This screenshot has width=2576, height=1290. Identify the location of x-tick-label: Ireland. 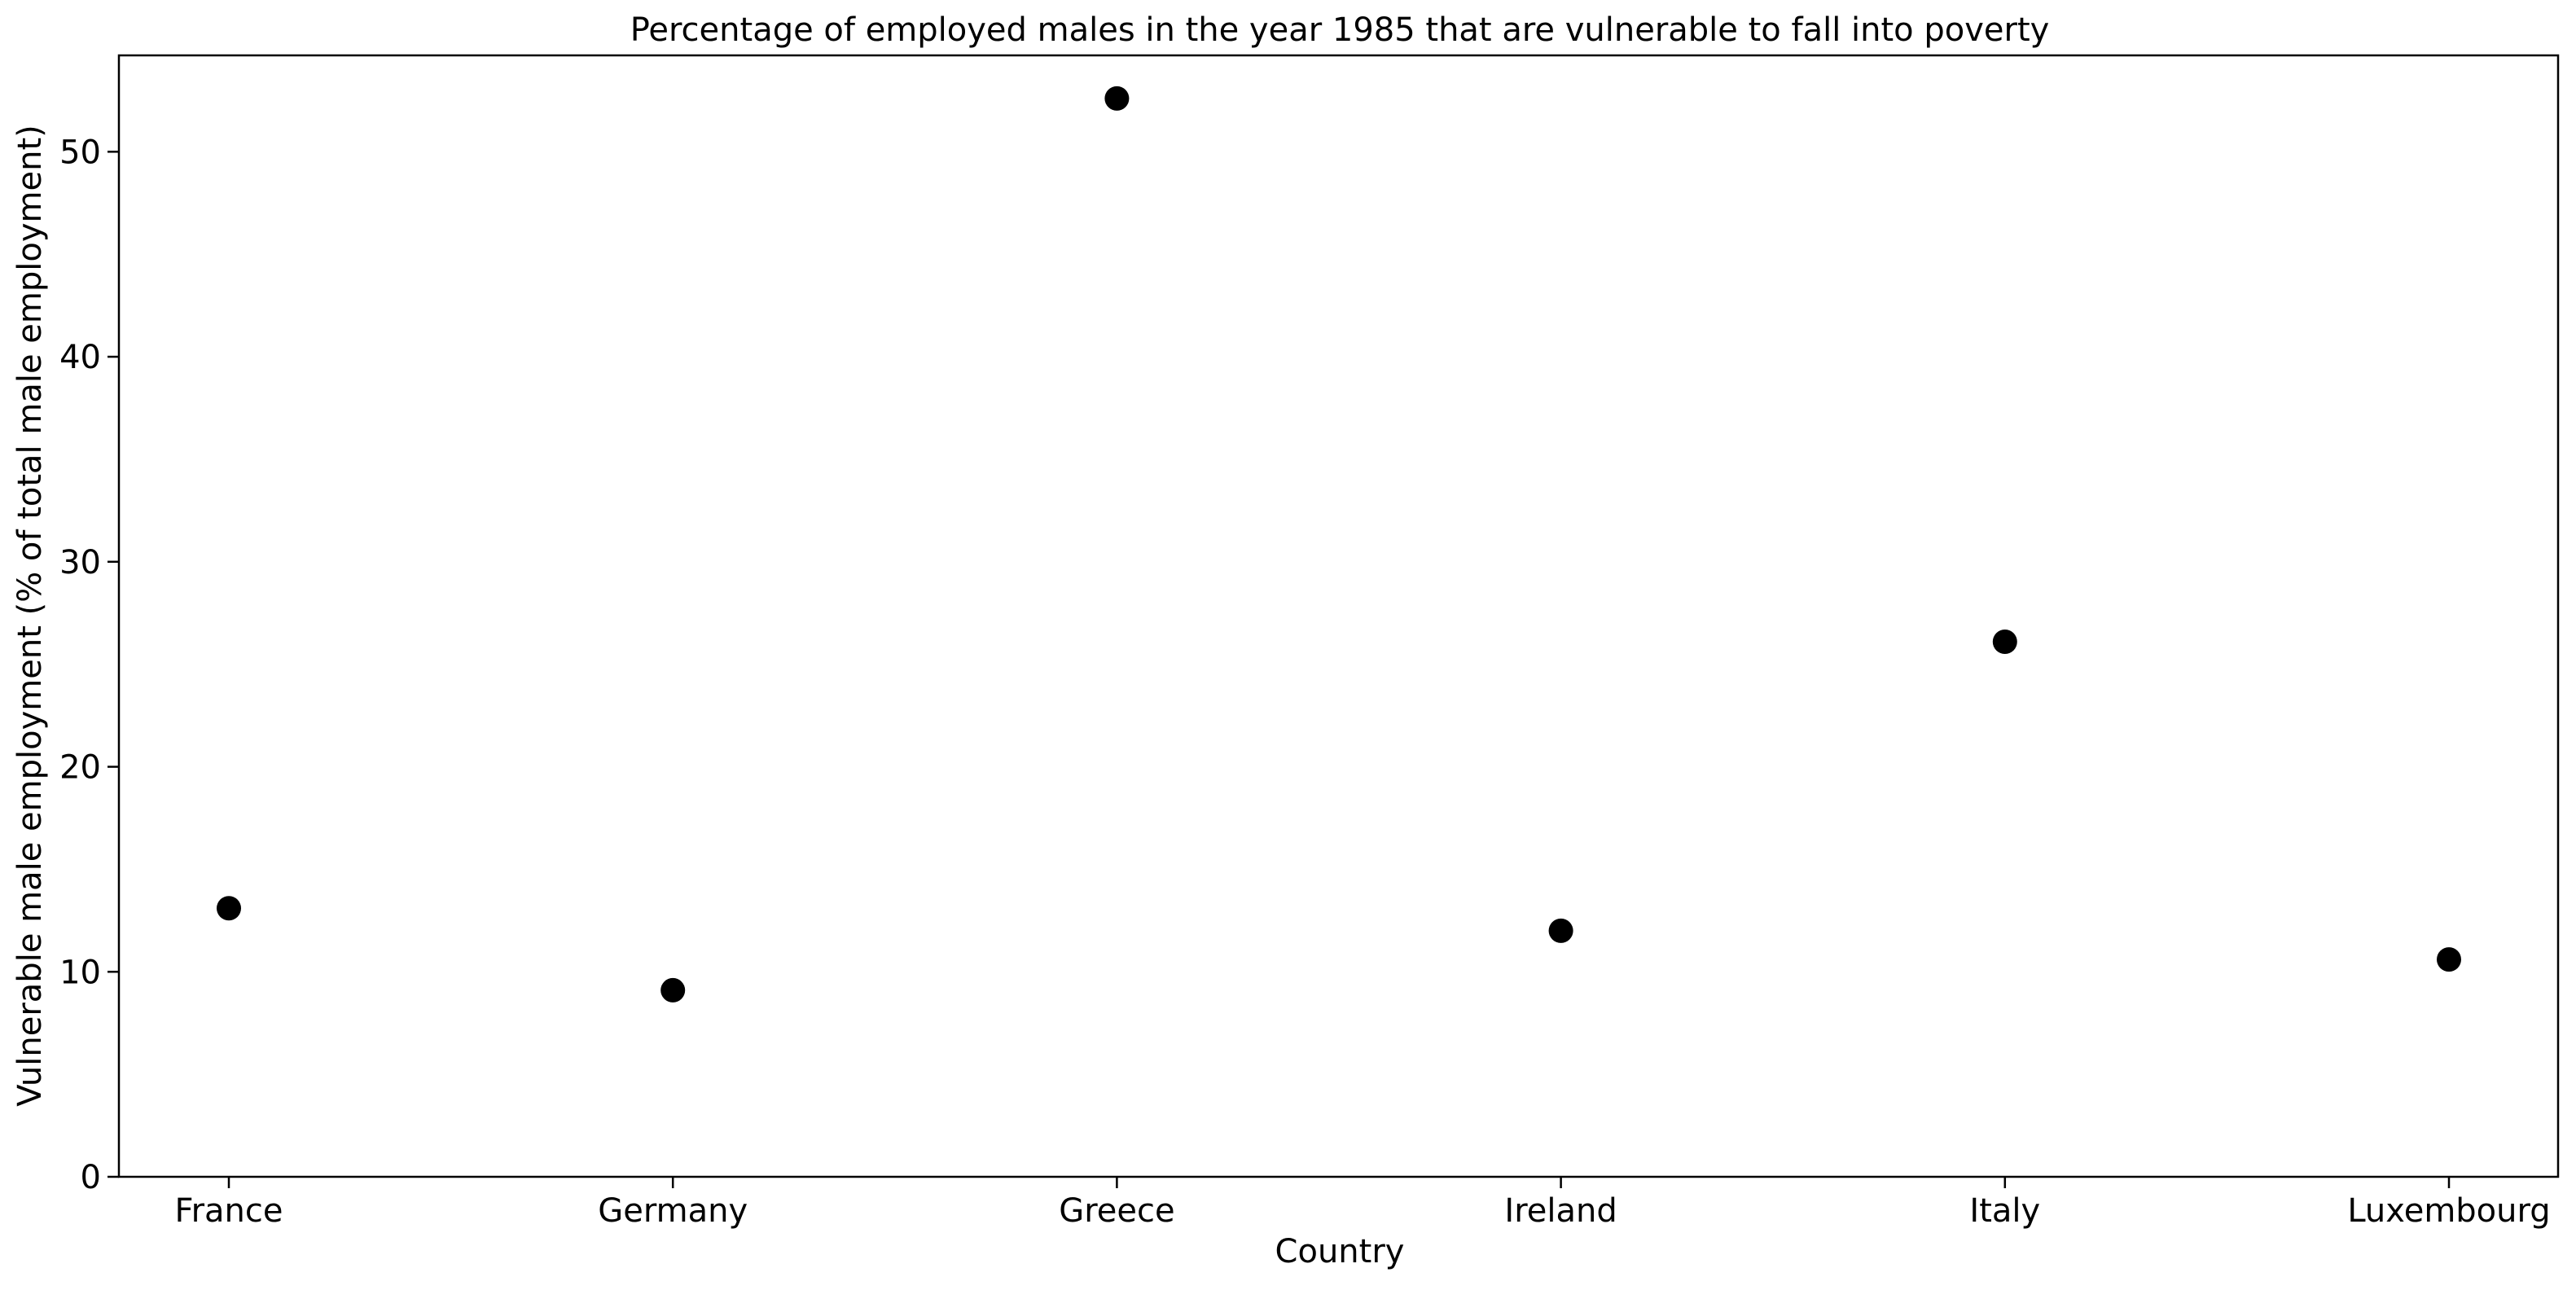
(1560, 1211).